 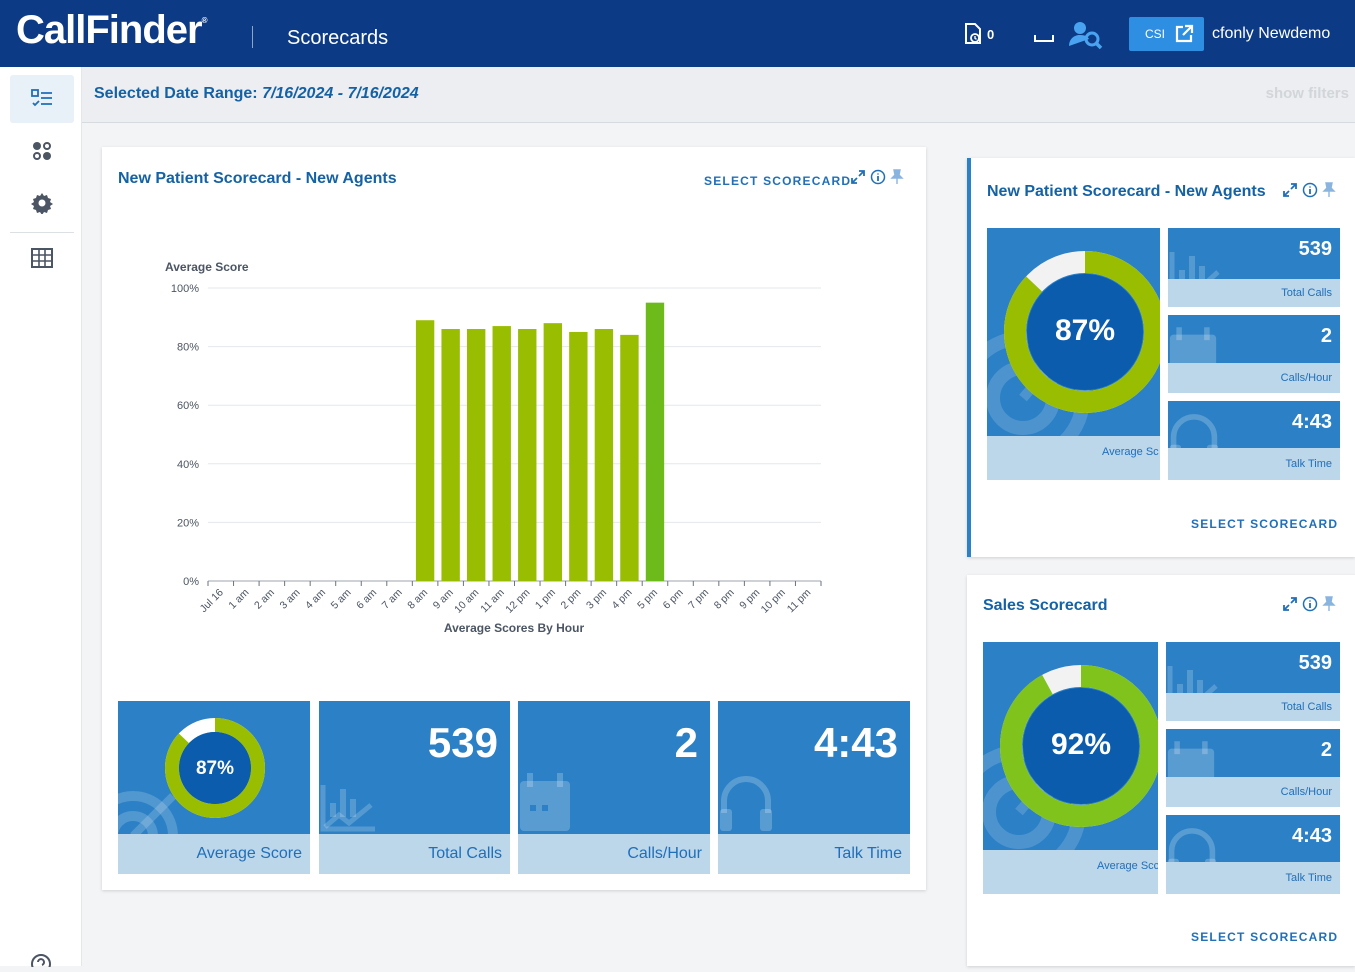 I want to click on sidebar-item-settings, so click(x=42, y=203).